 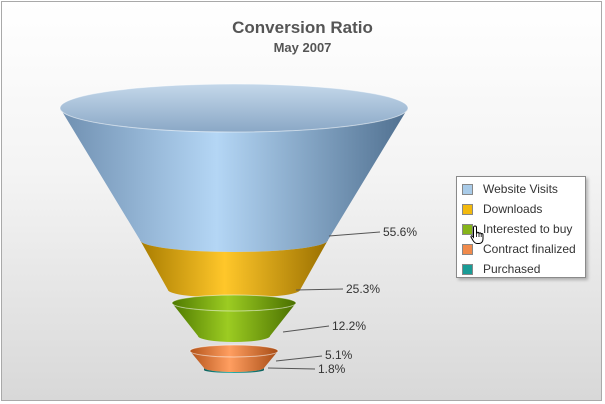 I want to click on legend-label: Website Visits, so click(x=520, y=189).